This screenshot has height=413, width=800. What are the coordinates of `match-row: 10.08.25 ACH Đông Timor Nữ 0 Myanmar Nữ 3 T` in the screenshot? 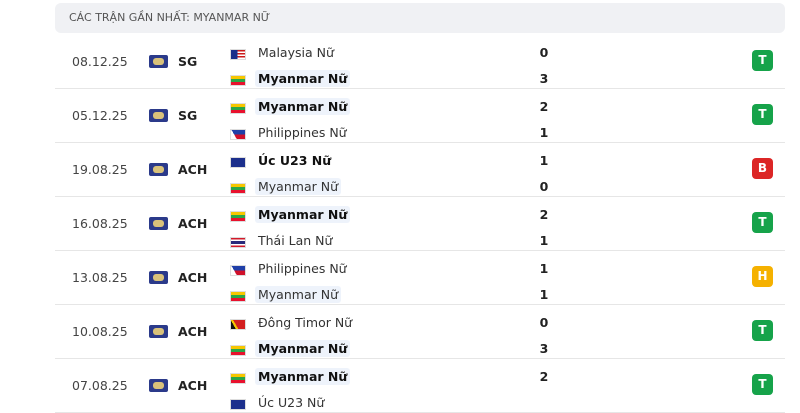 It's located at (420, 331).